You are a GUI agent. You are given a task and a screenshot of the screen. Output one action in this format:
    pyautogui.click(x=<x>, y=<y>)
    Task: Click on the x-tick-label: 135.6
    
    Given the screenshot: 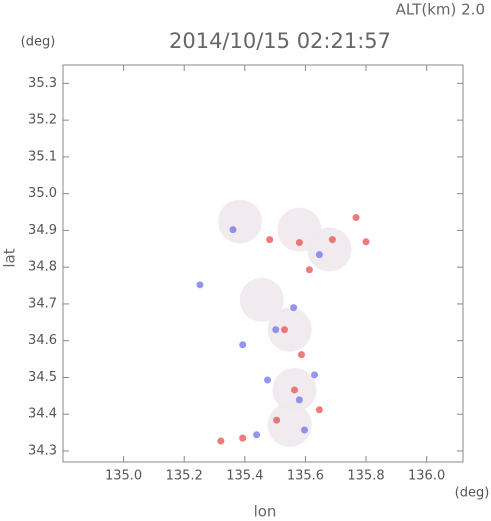 What is the action you would take?
    pyautogui.click(x=305, y=476)
    